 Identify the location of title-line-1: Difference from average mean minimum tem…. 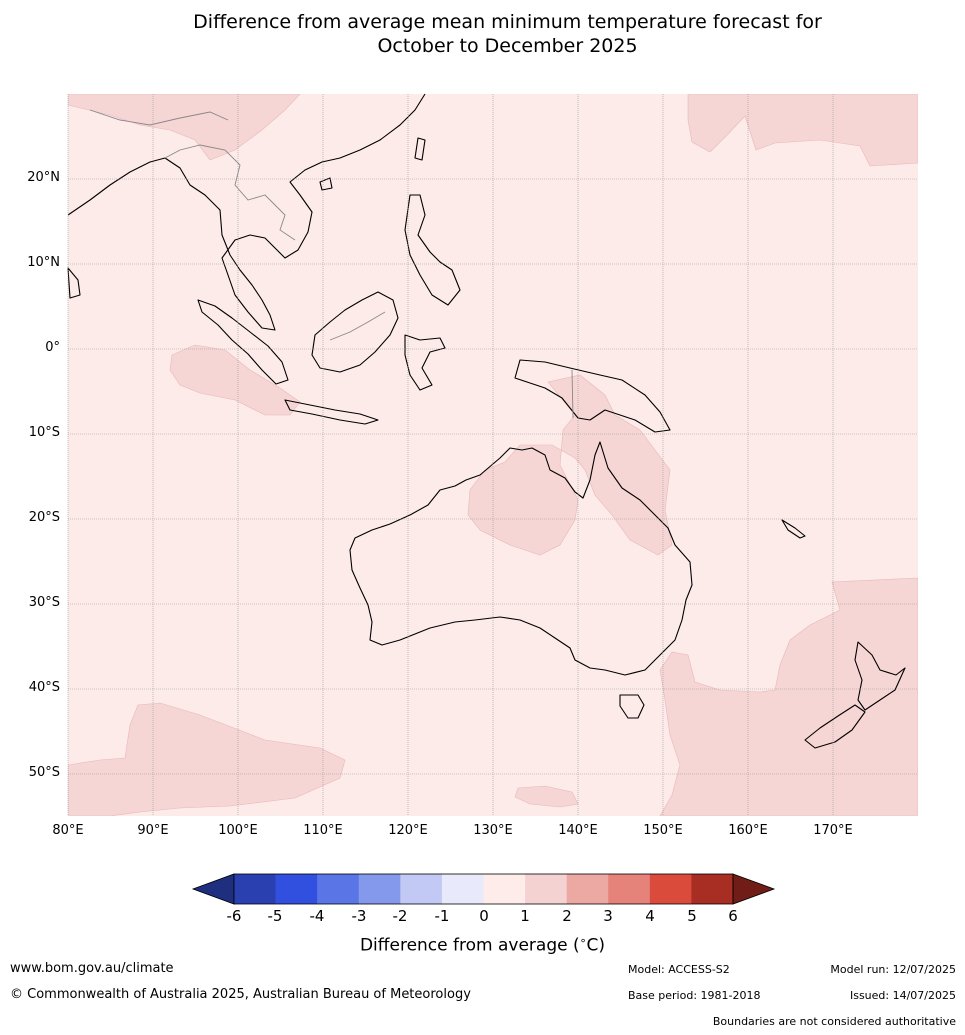
(507, 22).